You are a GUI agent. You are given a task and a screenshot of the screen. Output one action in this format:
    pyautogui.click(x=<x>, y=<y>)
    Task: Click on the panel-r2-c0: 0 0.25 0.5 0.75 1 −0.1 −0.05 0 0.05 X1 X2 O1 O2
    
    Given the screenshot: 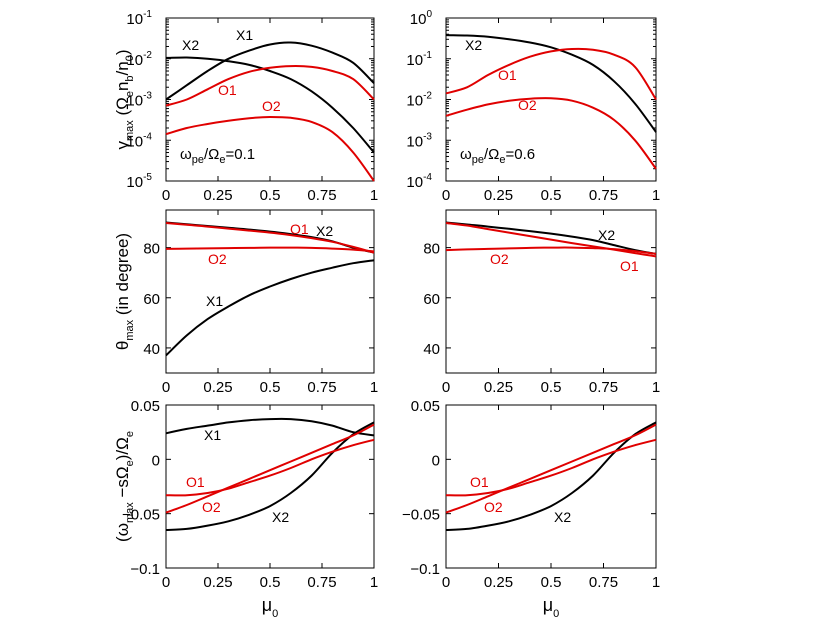 What is the action you would take?
    pyautogui.click(x=250, y=494)
    